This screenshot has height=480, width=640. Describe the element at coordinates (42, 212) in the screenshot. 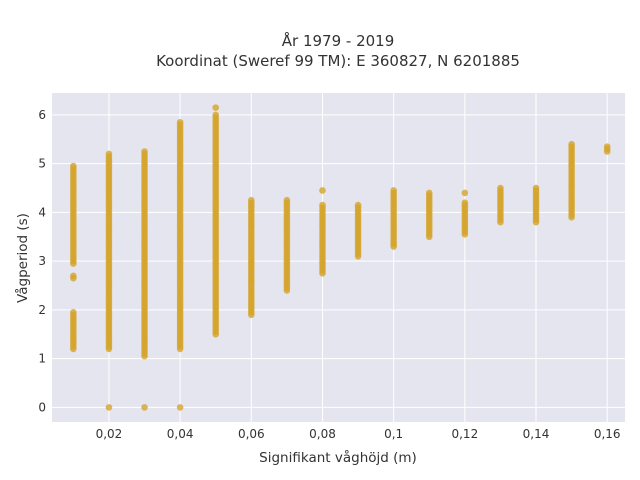

I see `y-tick-label: 4` at that location.